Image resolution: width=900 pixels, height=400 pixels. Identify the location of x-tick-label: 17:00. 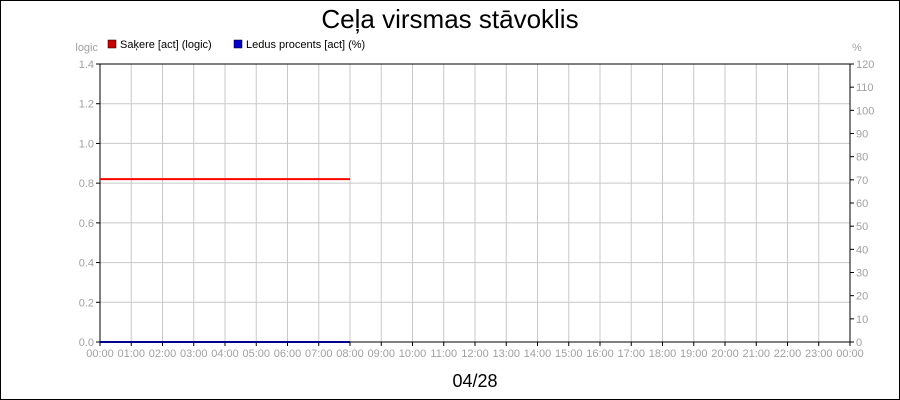
(631, 354).